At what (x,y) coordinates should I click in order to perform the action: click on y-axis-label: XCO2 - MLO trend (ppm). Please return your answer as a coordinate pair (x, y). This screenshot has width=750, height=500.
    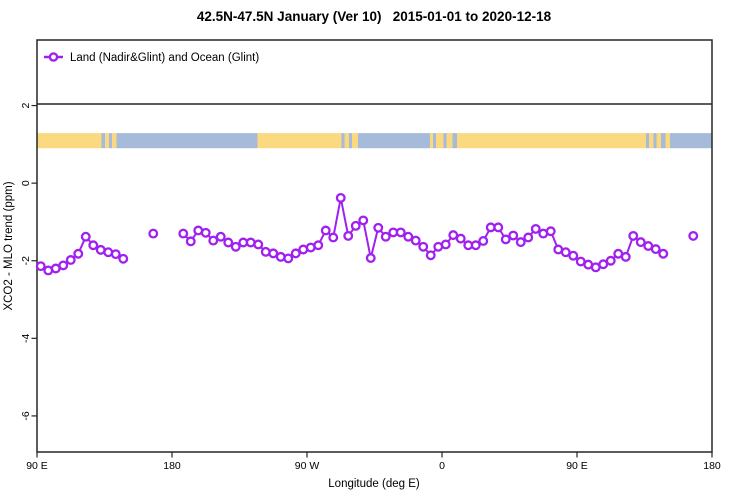
    Looking at the image, I should click on (9, 245).